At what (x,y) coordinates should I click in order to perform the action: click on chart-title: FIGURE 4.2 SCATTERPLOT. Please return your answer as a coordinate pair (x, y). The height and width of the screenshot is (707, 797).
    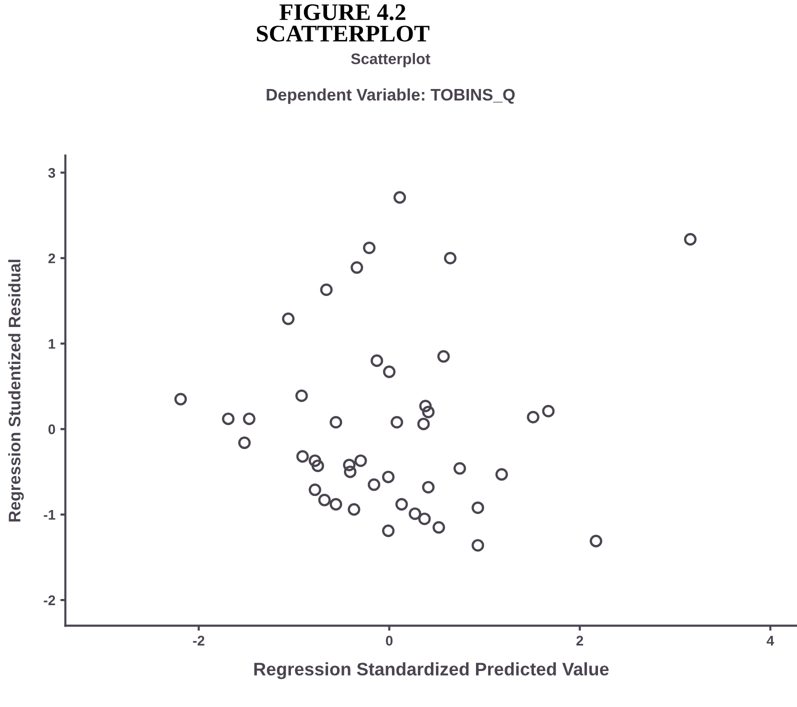
    Looking at the image, I should click on (343, 23).